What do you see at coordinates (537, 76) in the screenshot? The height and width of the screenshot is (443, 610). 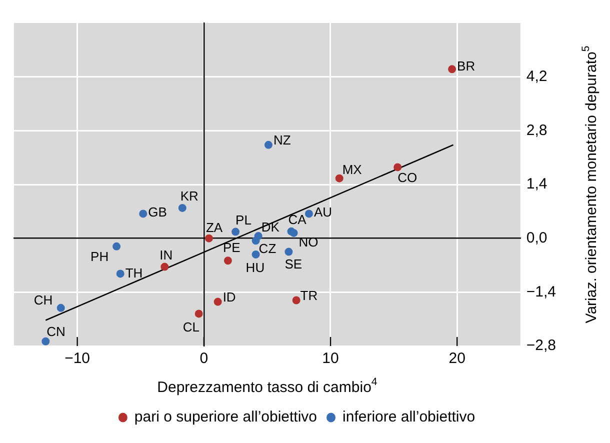 I see `y-tick-label: 4,2` at bounding box center [537, 76].